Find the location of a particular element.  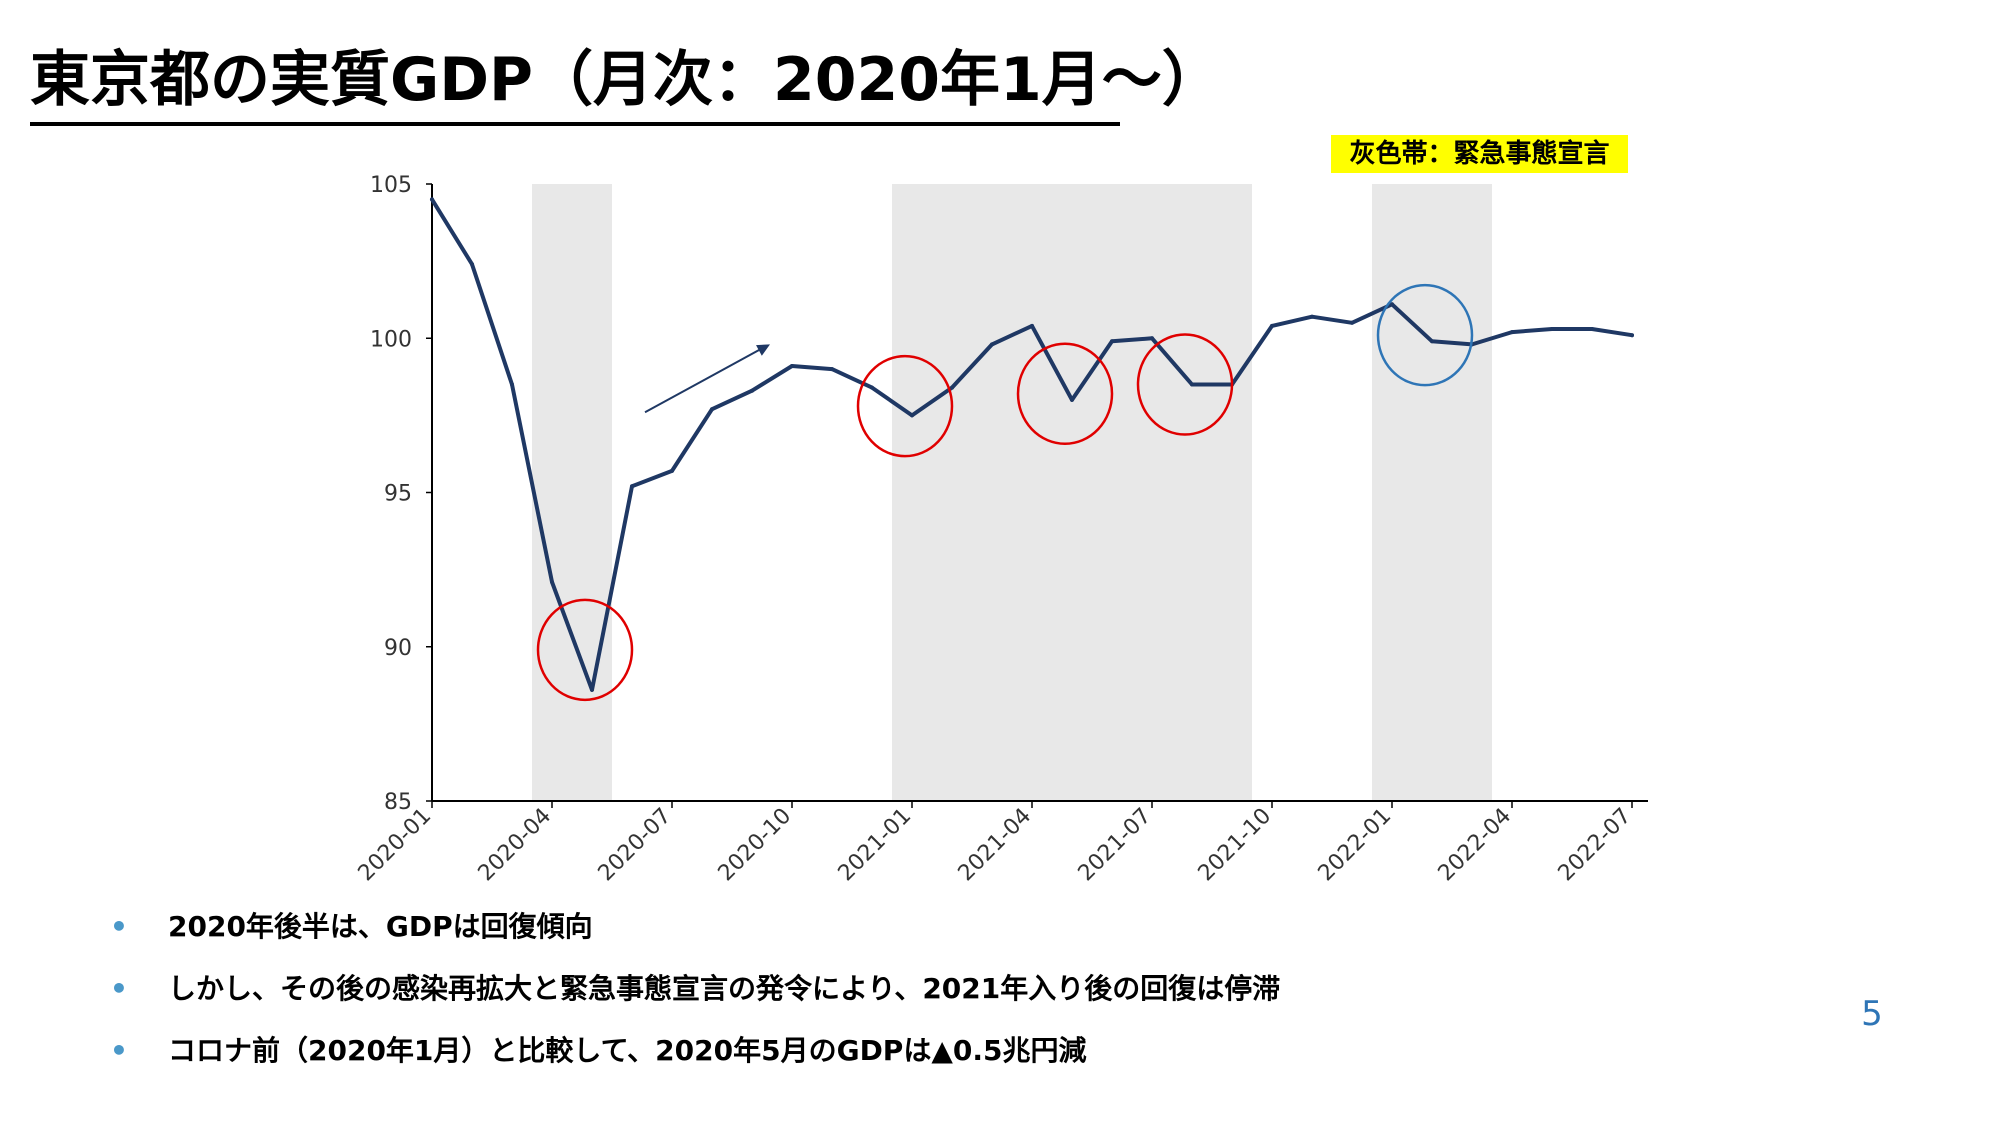

slide-title: 東京都の実質GDP（月次：2020年1月〜） is located at coordinates (626, 80).